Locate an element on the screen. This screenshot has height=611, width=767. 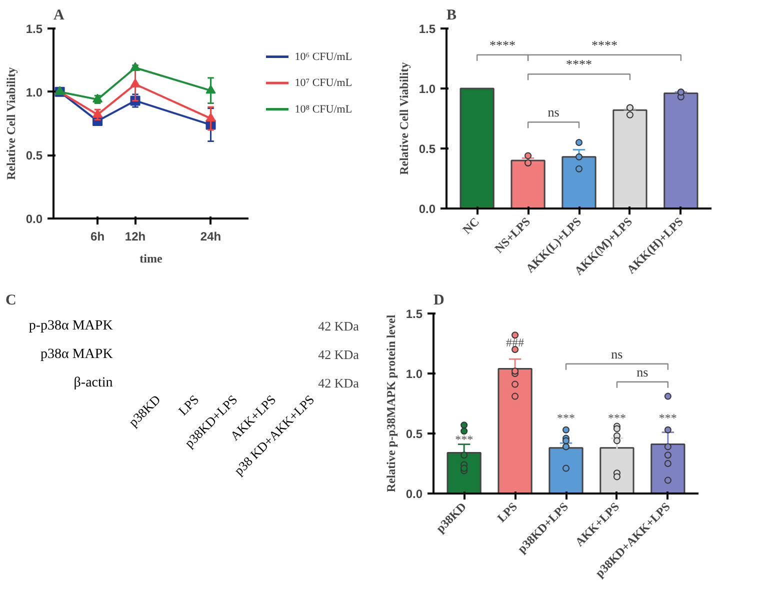
x-tick-label: NC is located at coordinates (471, 225).